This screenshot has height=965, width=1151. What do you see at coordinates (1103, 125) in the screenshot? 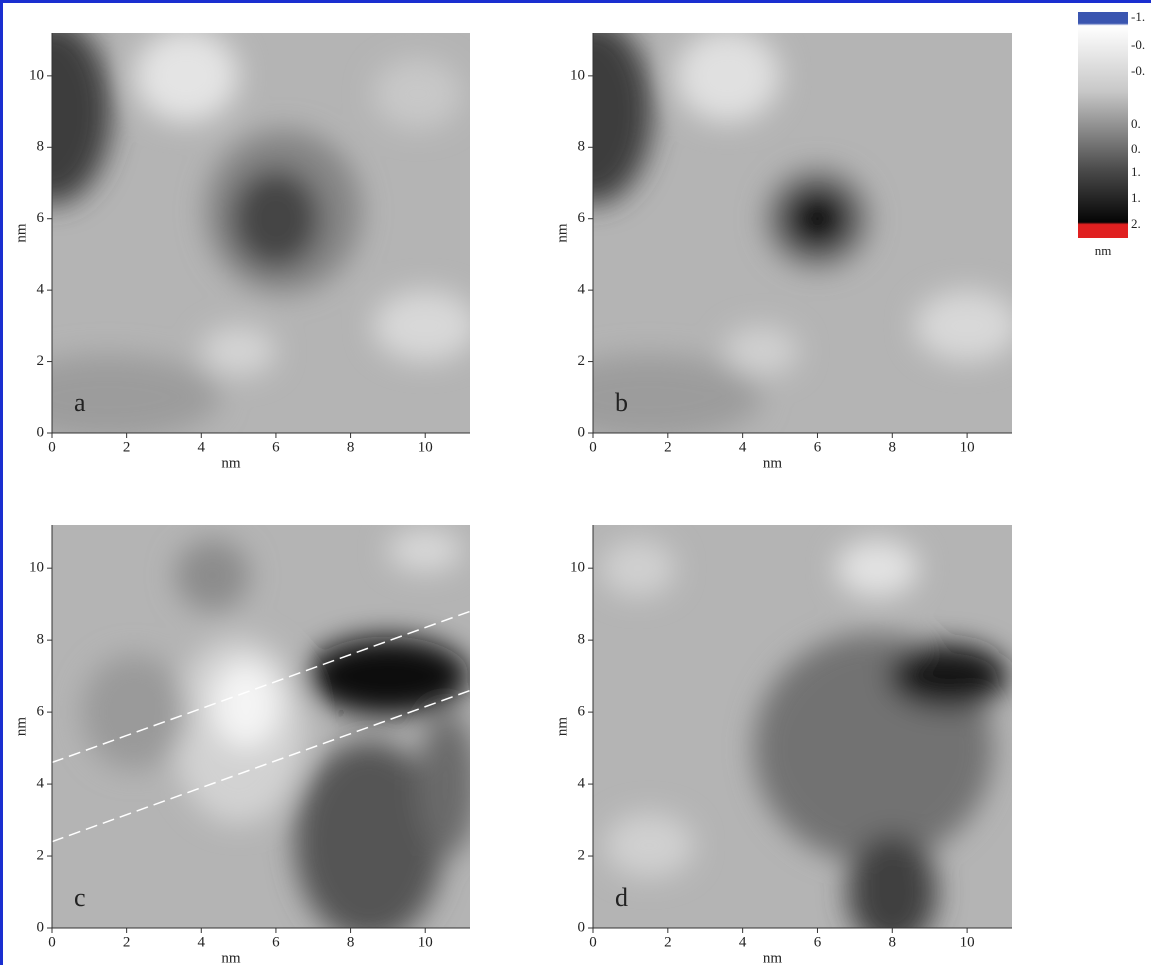
I see `colorbar` at bounding box center [1103, 125].